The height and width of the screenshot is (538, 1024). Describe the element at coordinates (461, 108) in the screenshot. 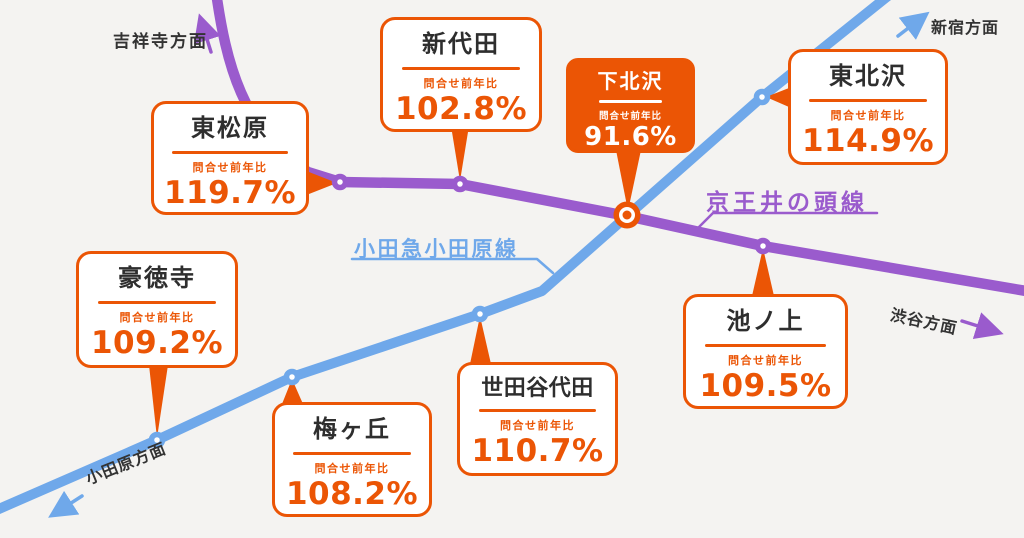

I see `metric-value: 102.8%` at that location.